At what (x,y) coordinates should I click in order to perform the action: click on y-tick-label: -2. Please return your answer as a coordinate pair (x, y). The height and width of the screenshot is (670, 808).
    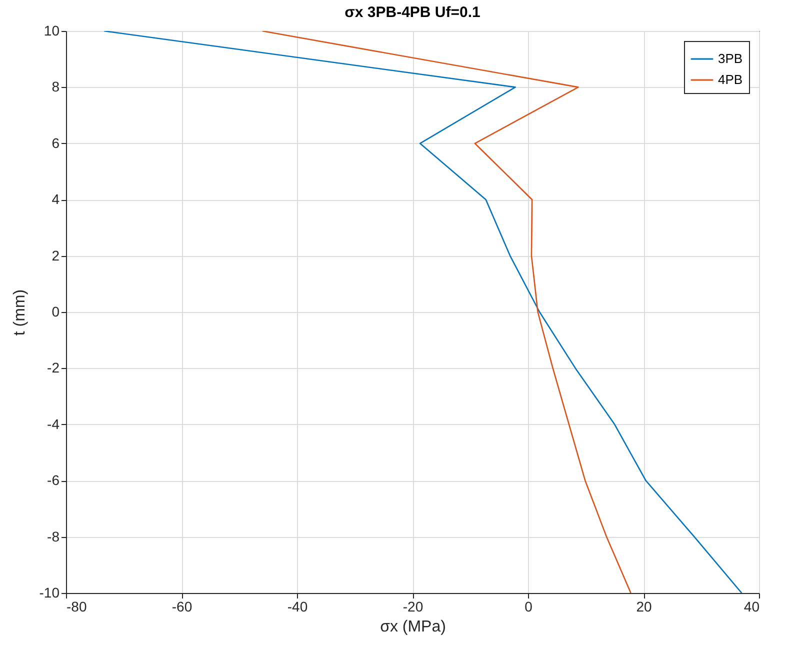
    Looking at the image, I should click on (53, 368).